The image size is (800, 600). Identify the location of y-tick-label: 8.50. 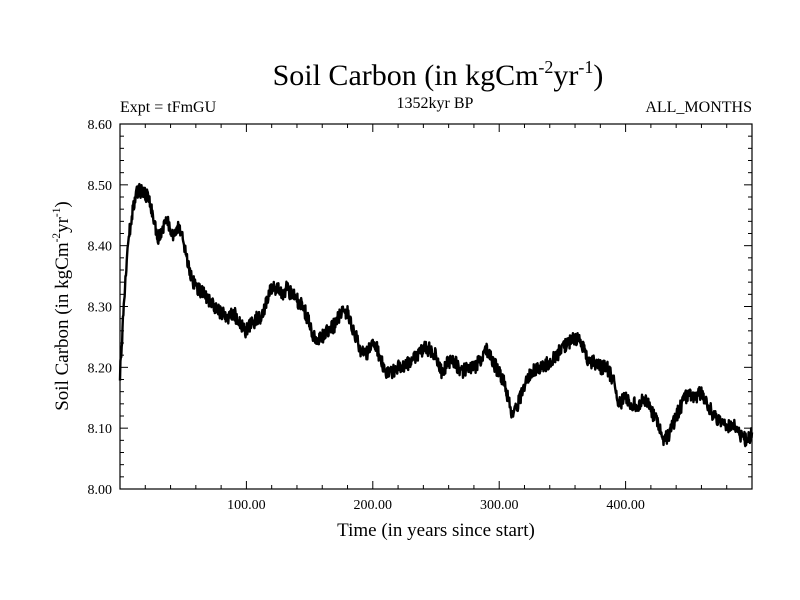
(100, 186).